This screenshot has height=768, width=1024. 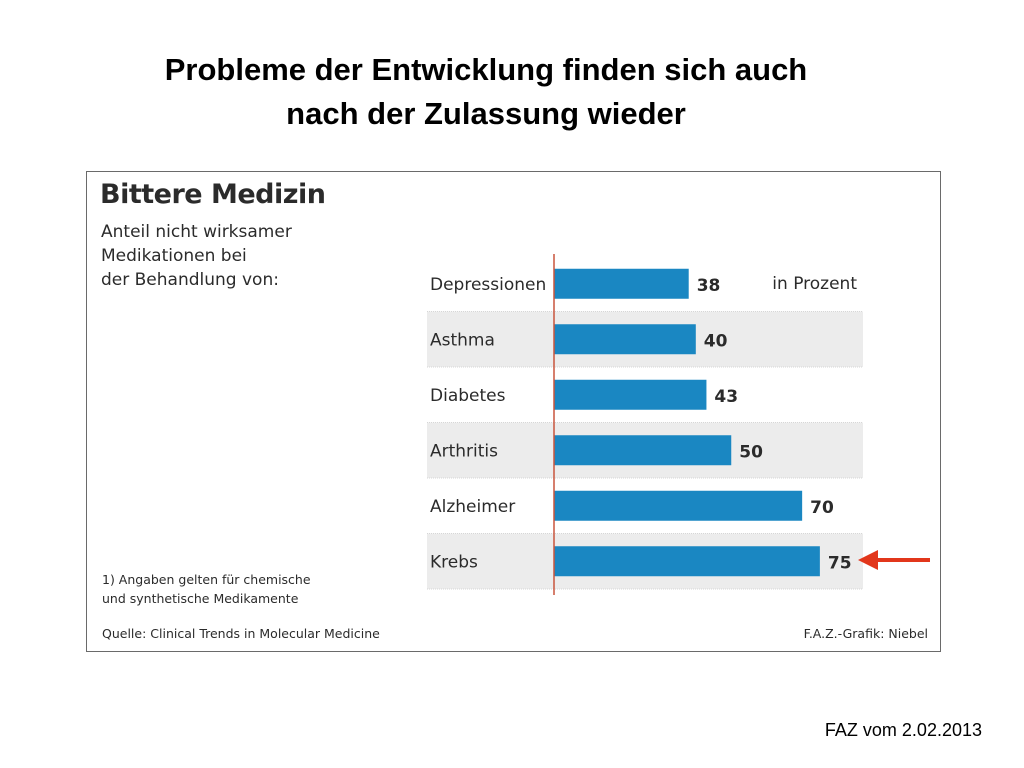 What do you see at coordinates (200, 598) in the screenshot?
I see `footnote-line-2: und synthetische Medikamente` at bounding box center [200, 598].